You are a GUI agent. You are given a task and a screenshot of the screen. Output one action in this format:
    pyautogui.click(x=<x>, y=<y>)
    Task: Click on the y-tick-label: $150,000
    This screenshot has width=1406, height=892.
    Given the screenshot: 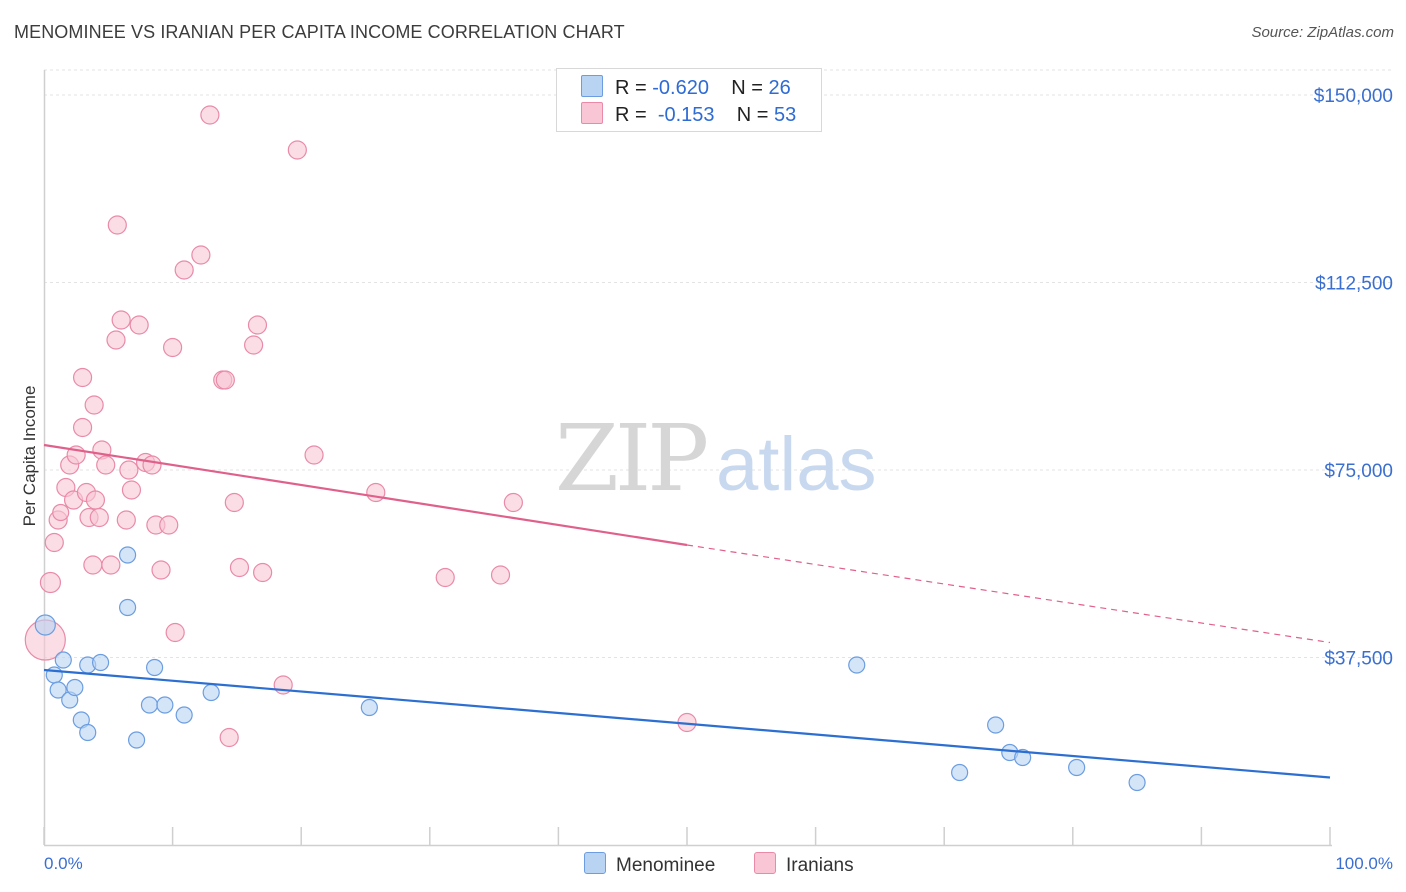 What is the action you would take?
    pyautogui.click(x=1353, y=96)
    